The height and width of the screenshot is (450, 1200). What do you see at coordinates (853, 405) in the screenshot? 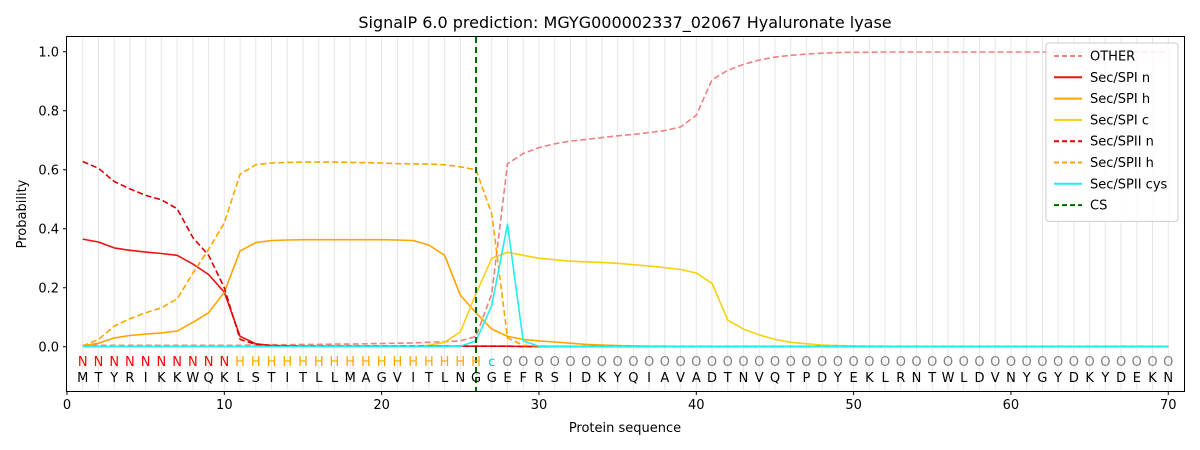
I see `x-tick-label: 50` at bounding box center [853, 405].